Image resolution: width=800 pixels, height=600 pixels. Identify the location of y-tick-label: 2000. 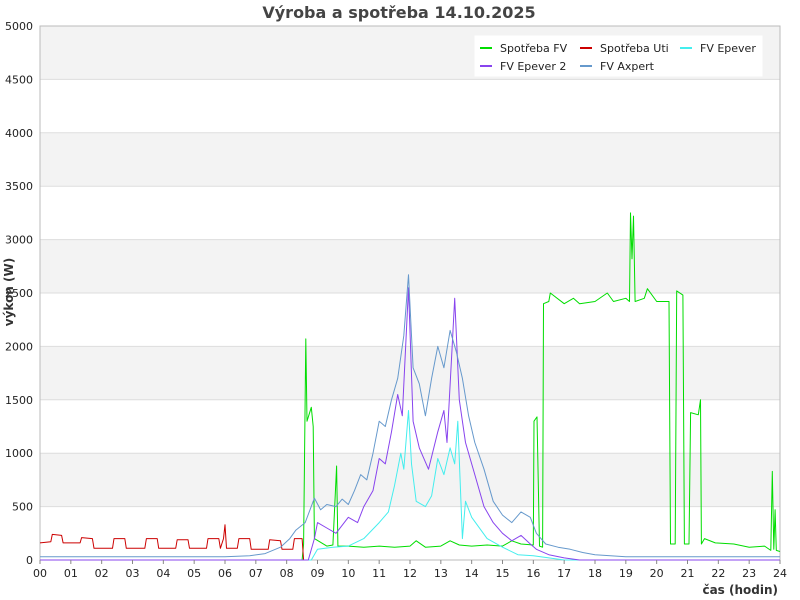
(19, 346).